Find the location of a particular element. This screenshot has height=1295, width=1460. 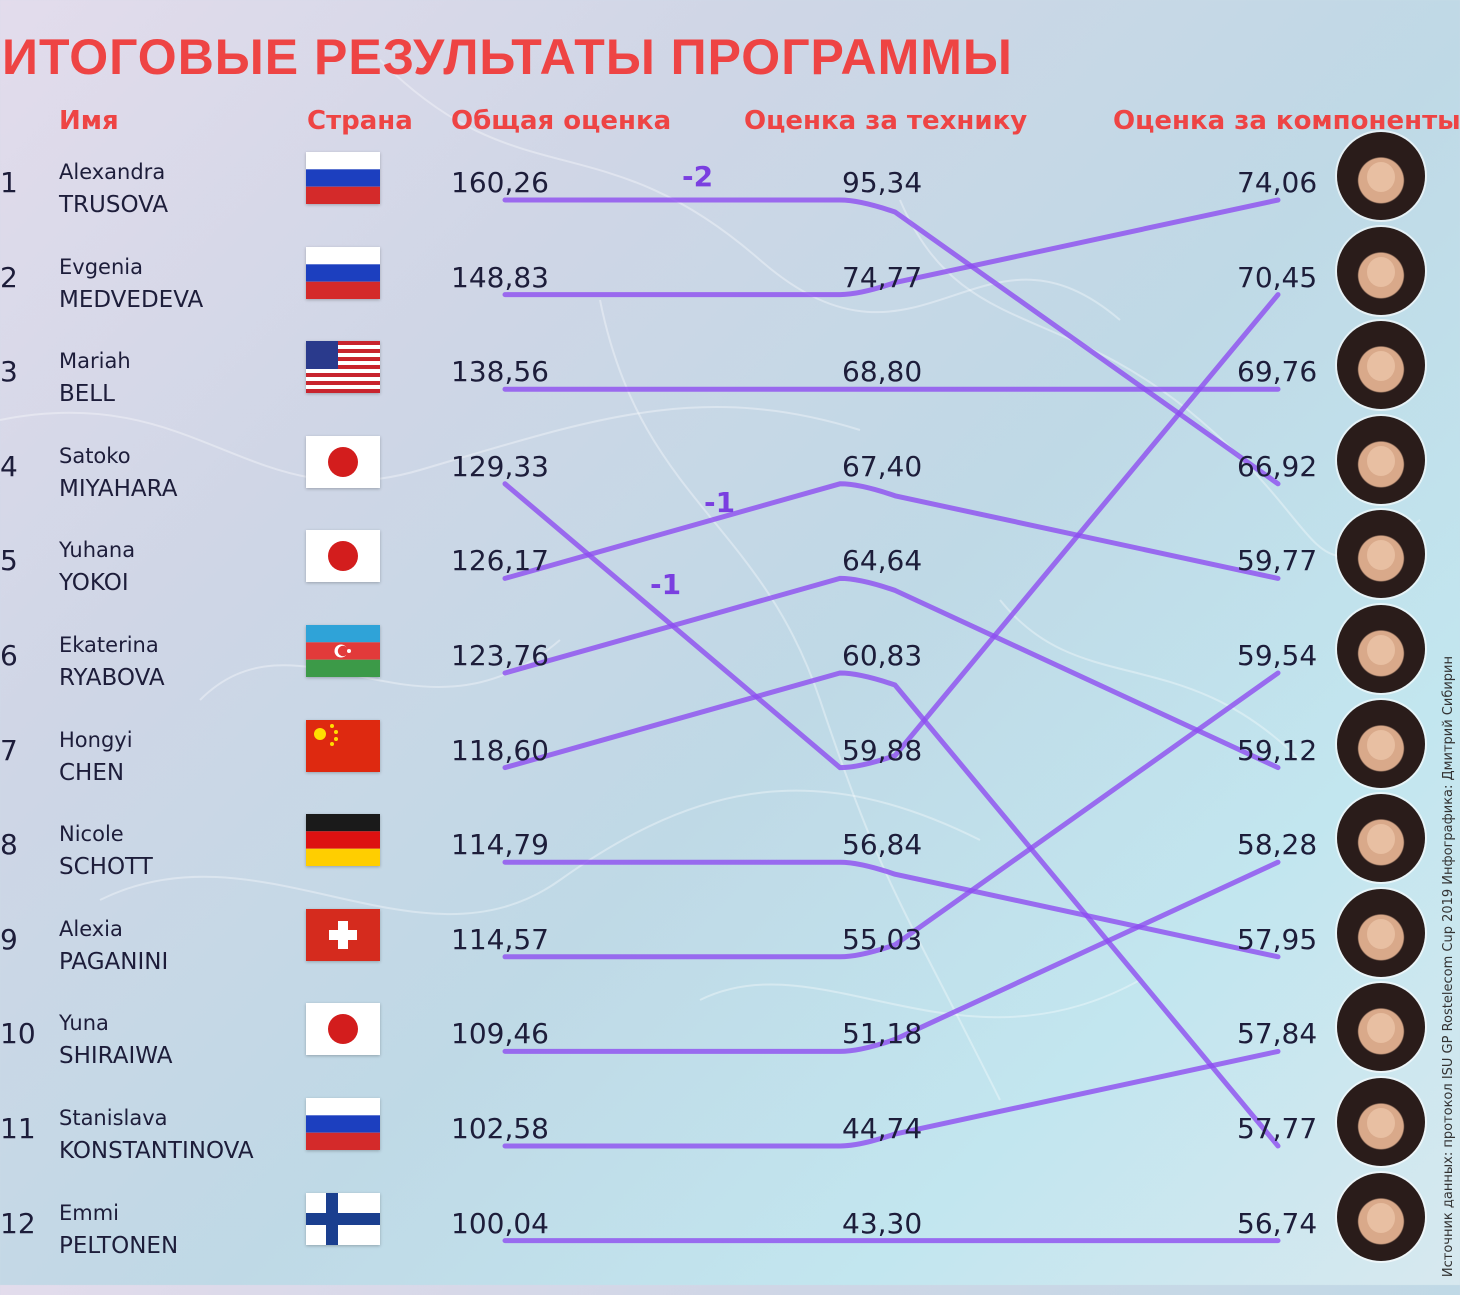

first-name: Emmi is located at coordinates (89, 1212).